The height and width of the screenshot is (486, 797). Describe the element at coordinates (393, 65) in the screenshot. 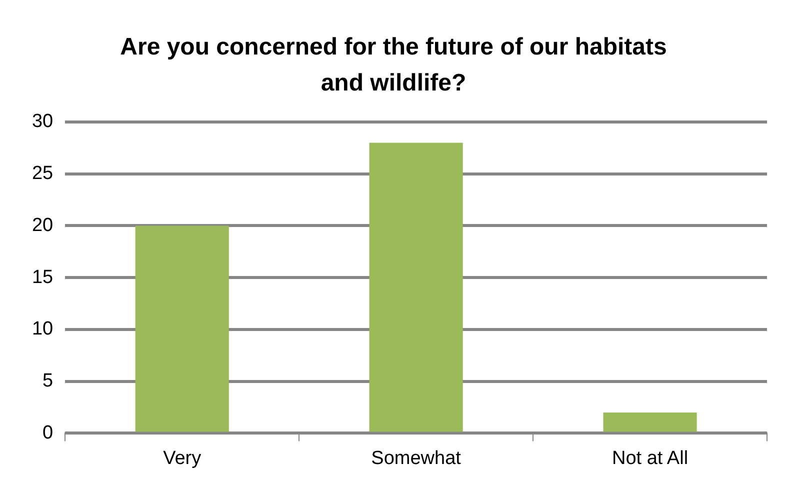

I see `chart-title: Are you concerned for the future of our habitats and wildlife?` at that location.